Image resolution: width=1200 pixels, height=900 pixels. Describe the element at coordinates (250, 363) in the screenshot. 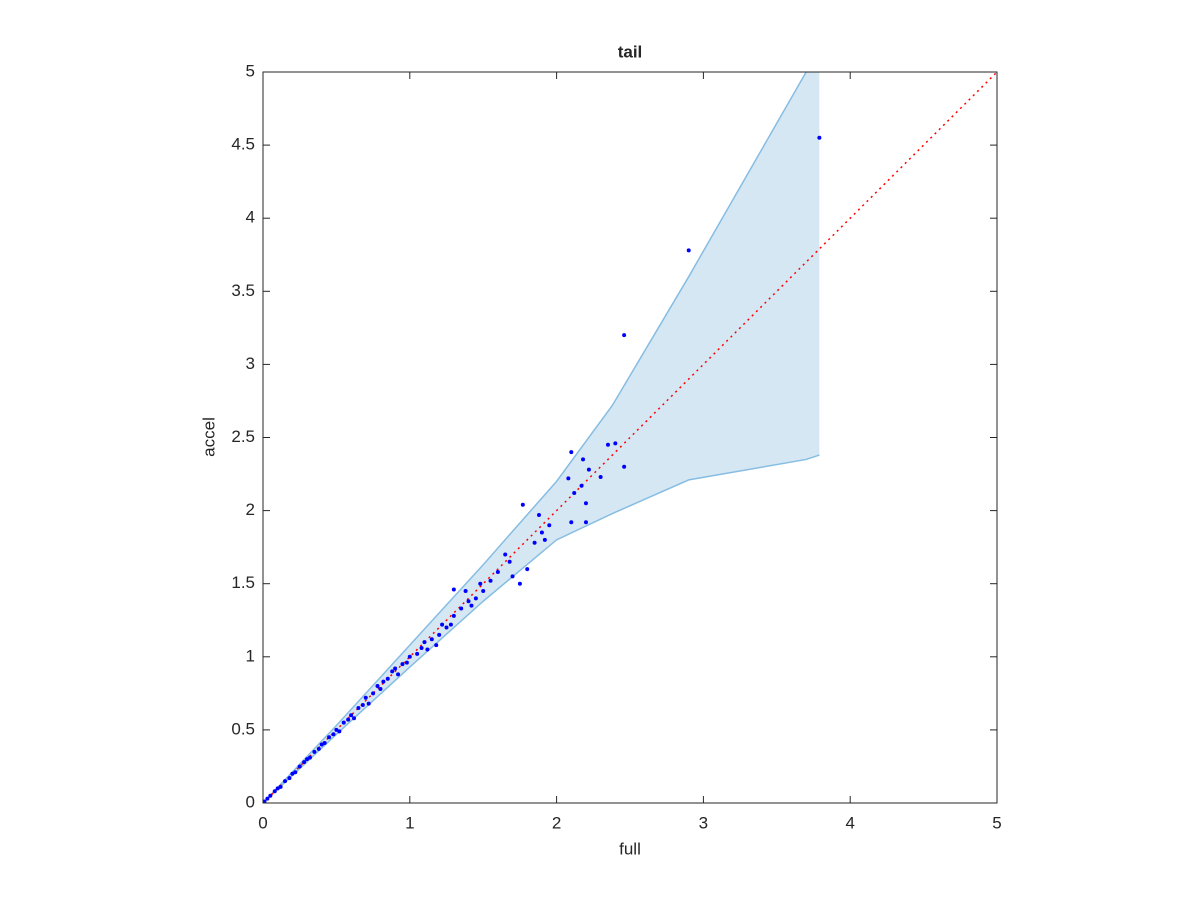

I see `y-tick-label: 3` at that location.